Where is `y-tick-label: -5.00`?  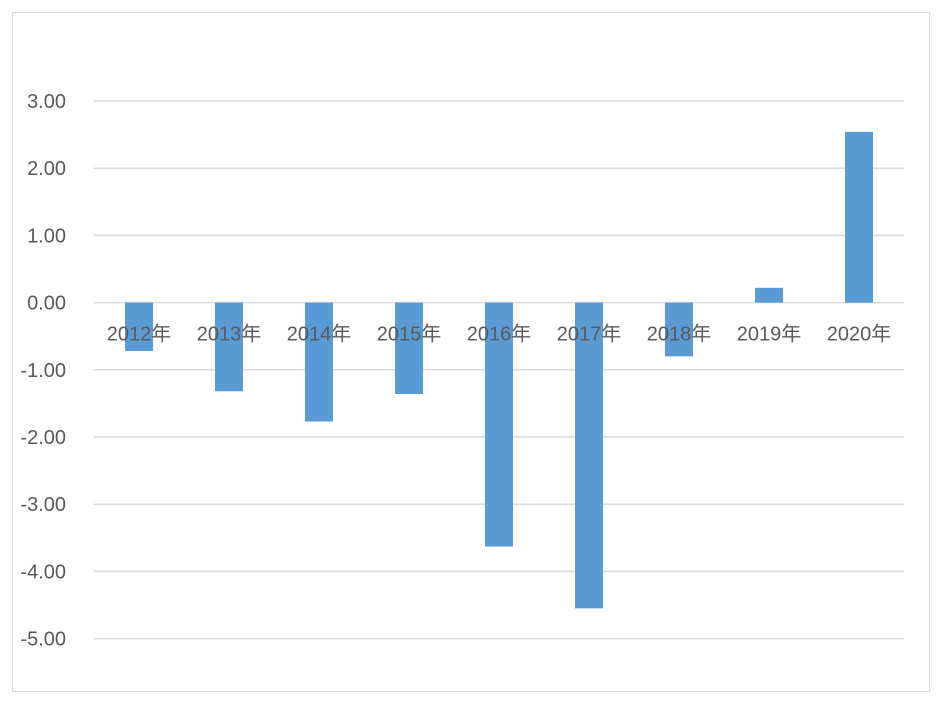 y-tick-label: -5.00 is located at coordinates (43, 640).